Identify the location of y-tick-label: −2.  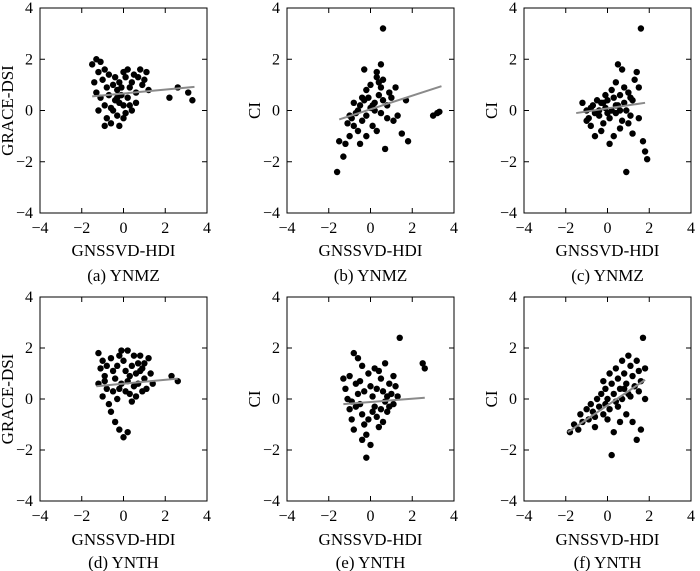
(271, 162).